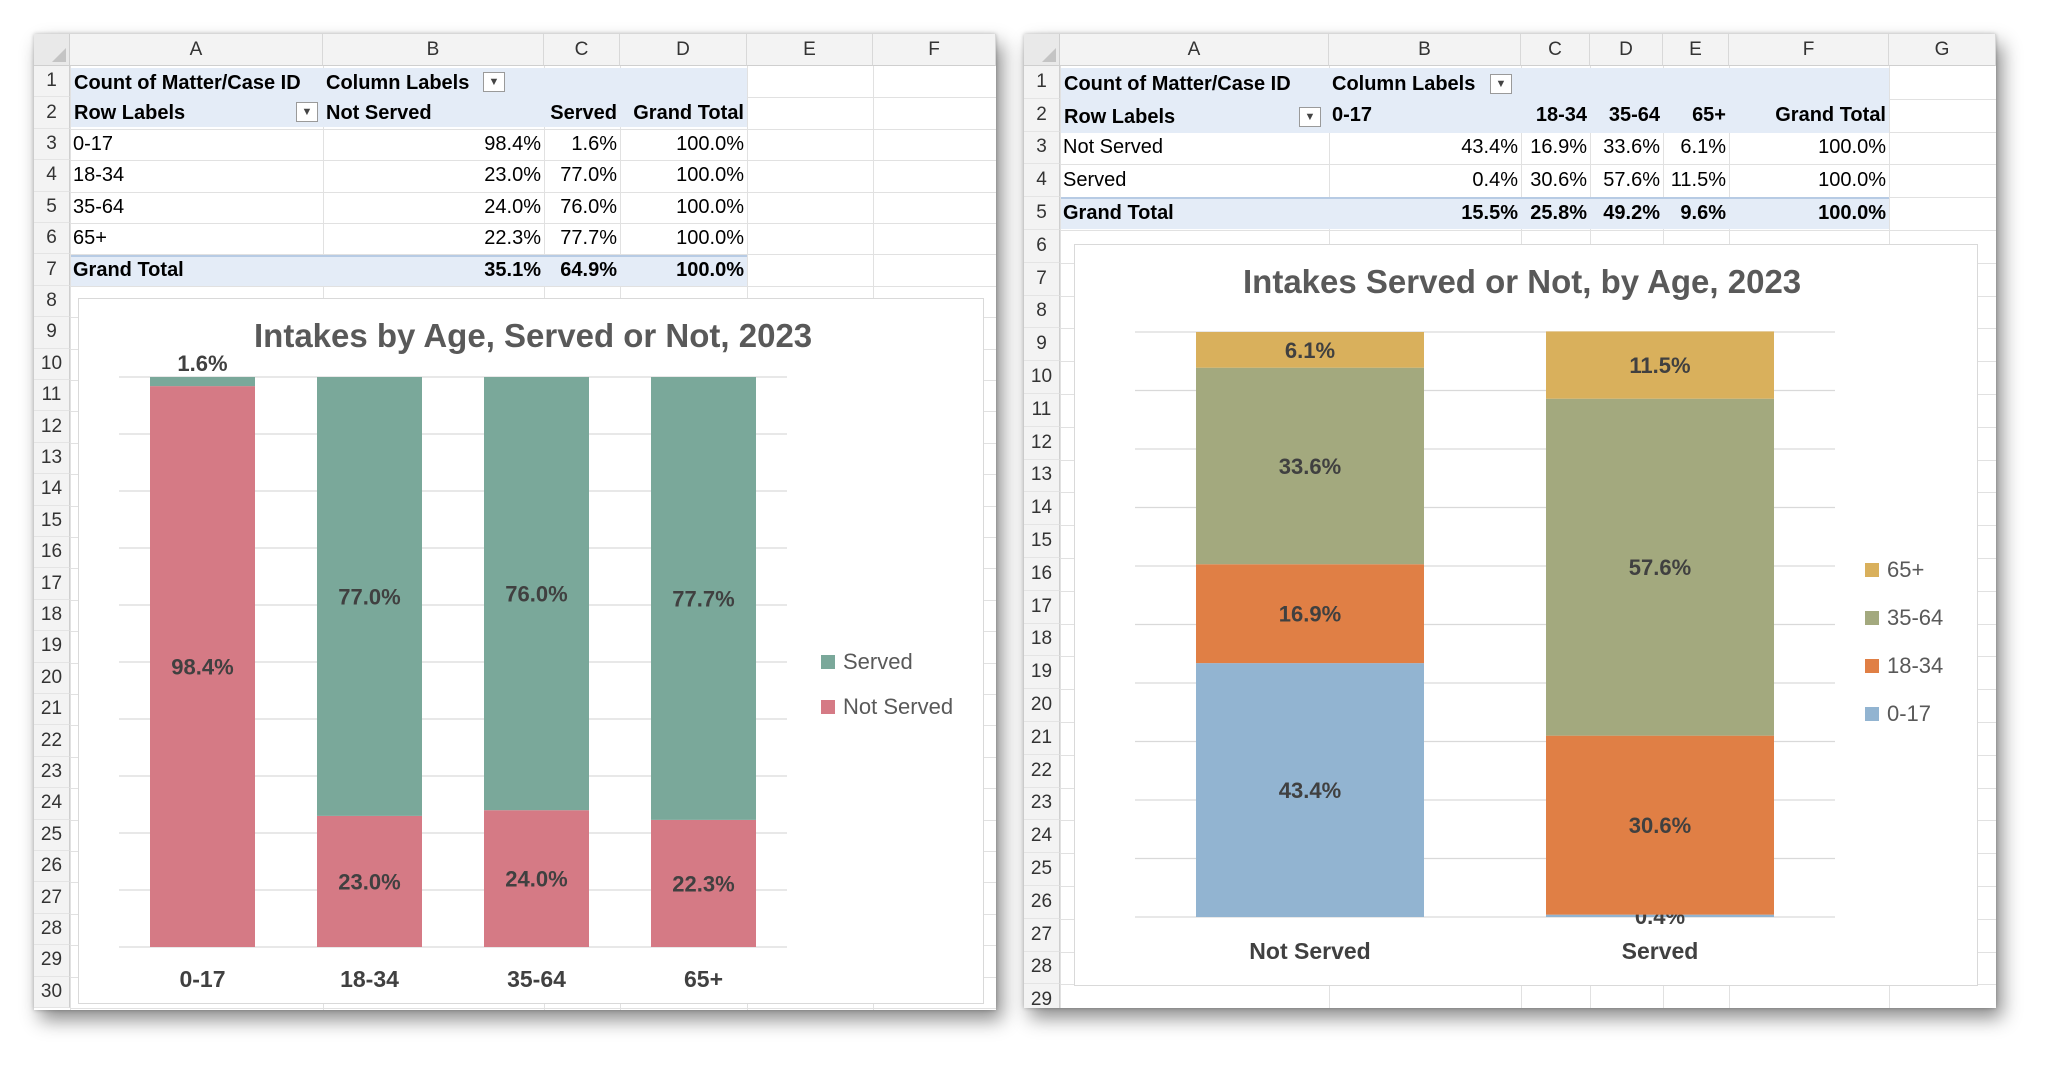 Image resolution: width=2059 pixels, height=1075 pixels. What do you see at coordinates (1660, 567) in the screenshot?
I see `bar-35-64-served` at bounding box center [1660, 567].